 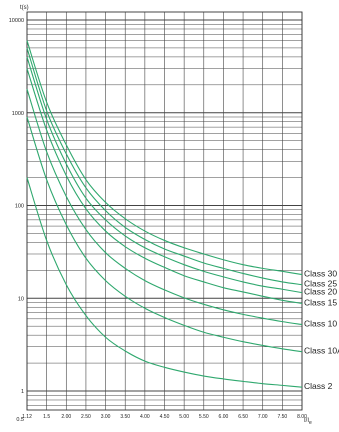 I want to click on series-label: Class 30, so click(x=320, y=274).